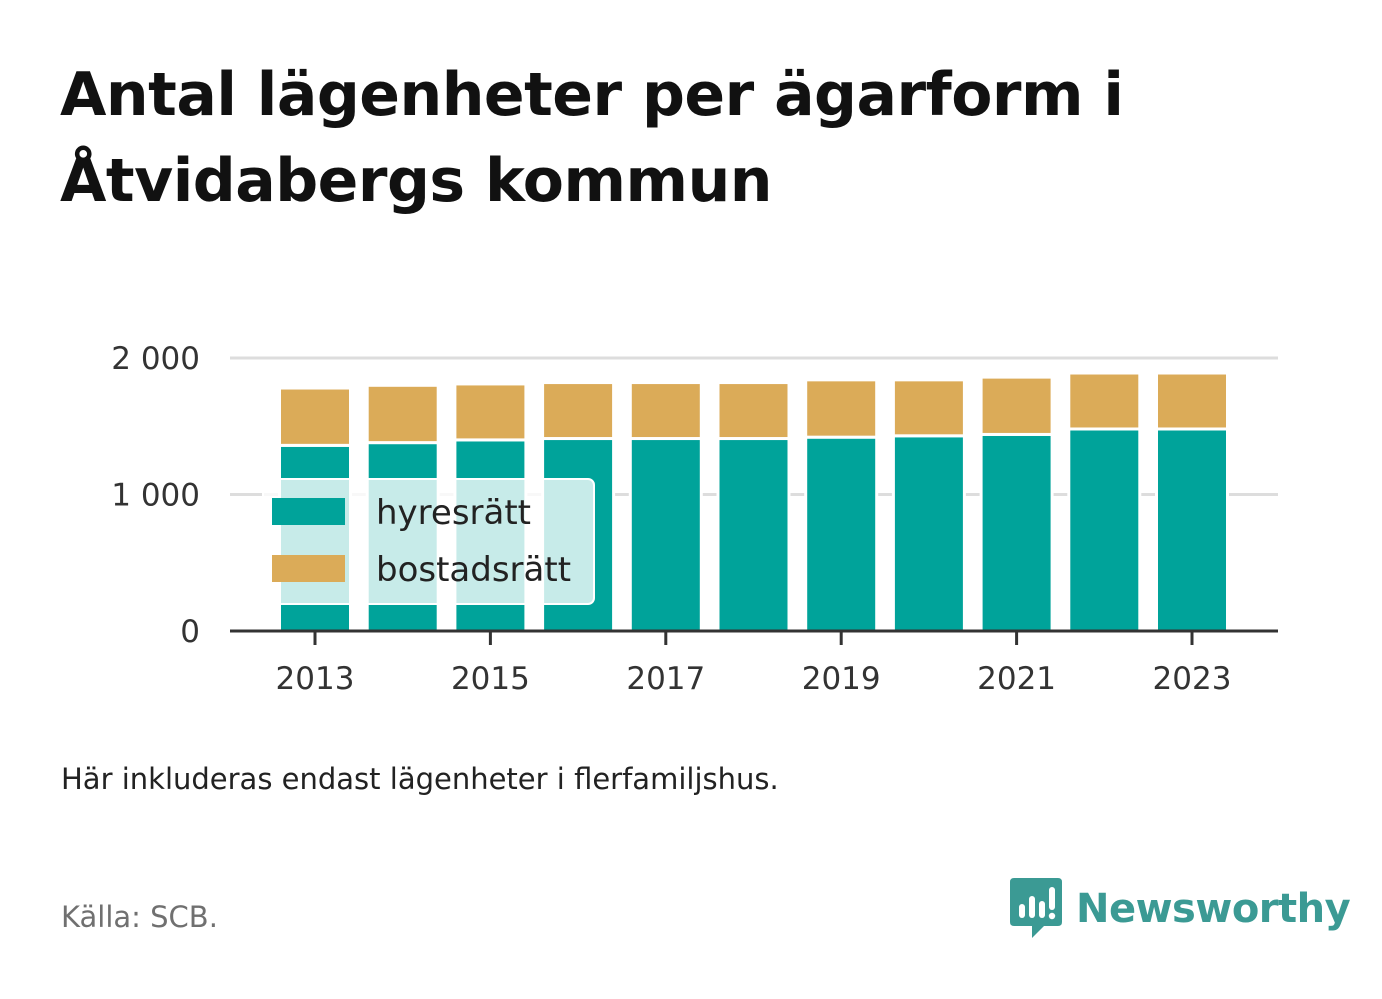 This screenshot has width=1382, height=999. I want to click on x-tick-label: 2019, so click(841, 679).